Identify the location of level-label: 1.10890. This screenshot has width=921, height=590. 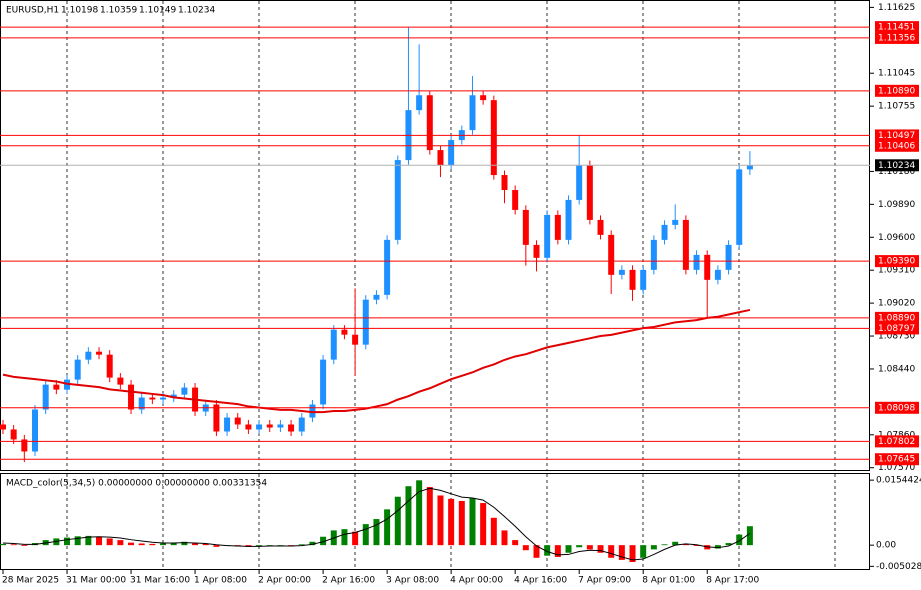
(896, 91).